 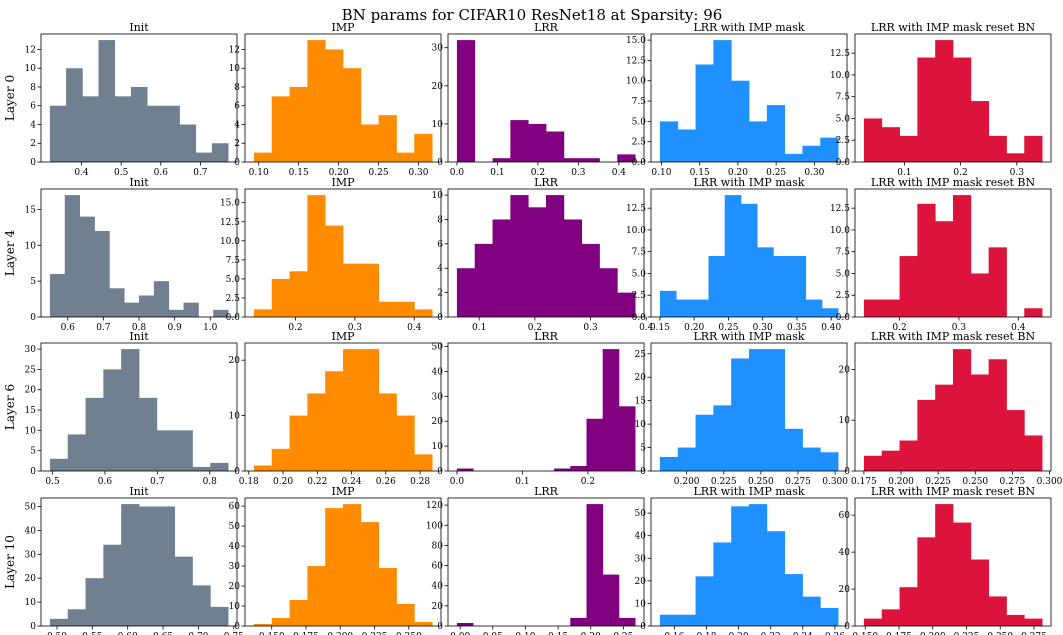 I want to click on x-tick-label: 0.24, so click(x=352, y=482).